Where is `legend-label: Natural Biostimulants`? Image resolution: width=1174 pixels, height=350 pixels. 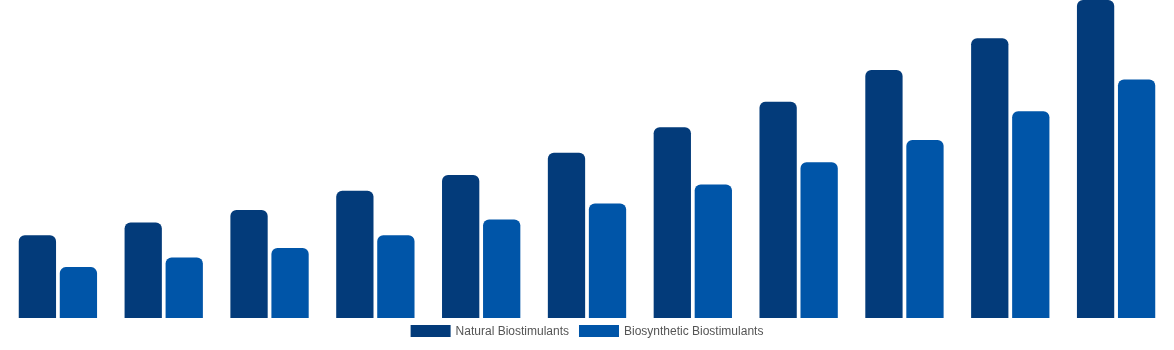 legend-label: Natural Biostimulants is located at coordinates (512, 331).